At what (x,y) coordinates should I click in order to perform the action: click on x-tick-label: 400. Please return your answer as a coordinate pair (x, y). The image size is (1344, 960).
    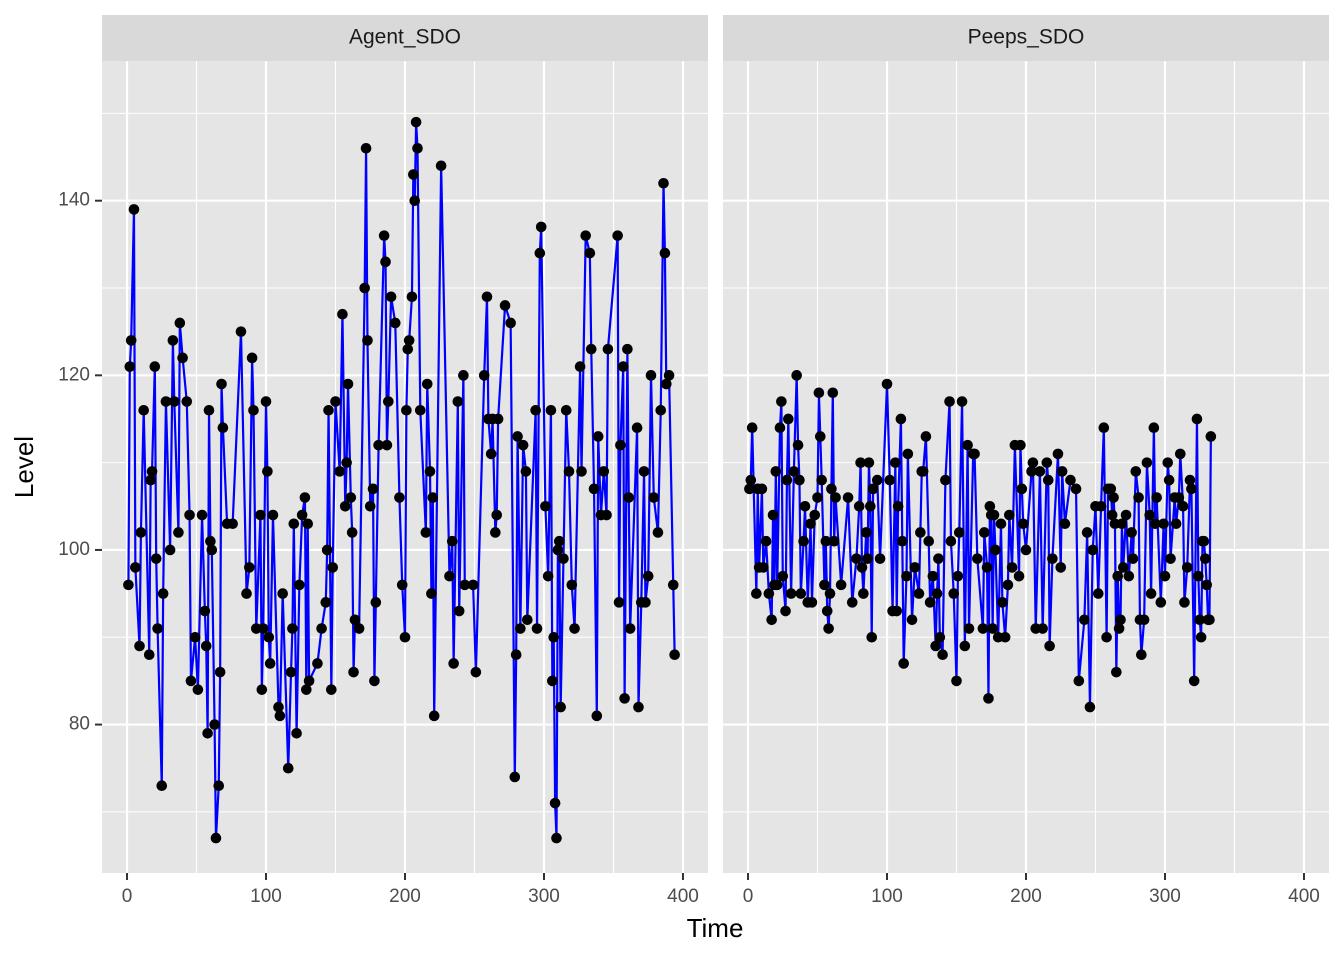
    Looking at the image, I should click on (1304, 896).